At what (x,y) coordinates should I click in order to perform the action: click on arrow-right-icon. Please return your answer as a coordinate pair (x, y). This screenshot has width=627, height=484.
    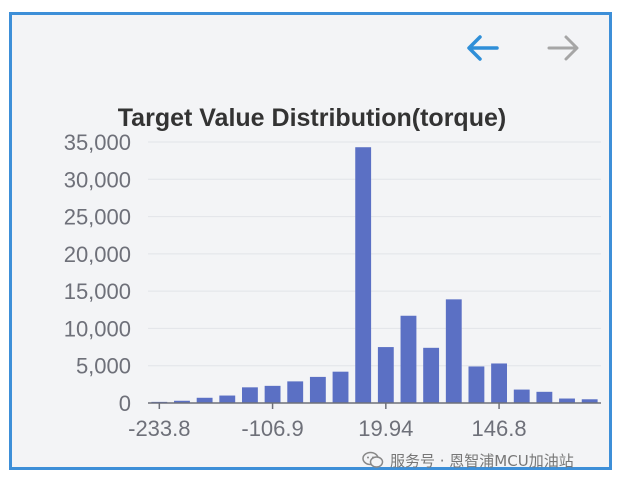
    Looking at the image, I should click on (563, 48).